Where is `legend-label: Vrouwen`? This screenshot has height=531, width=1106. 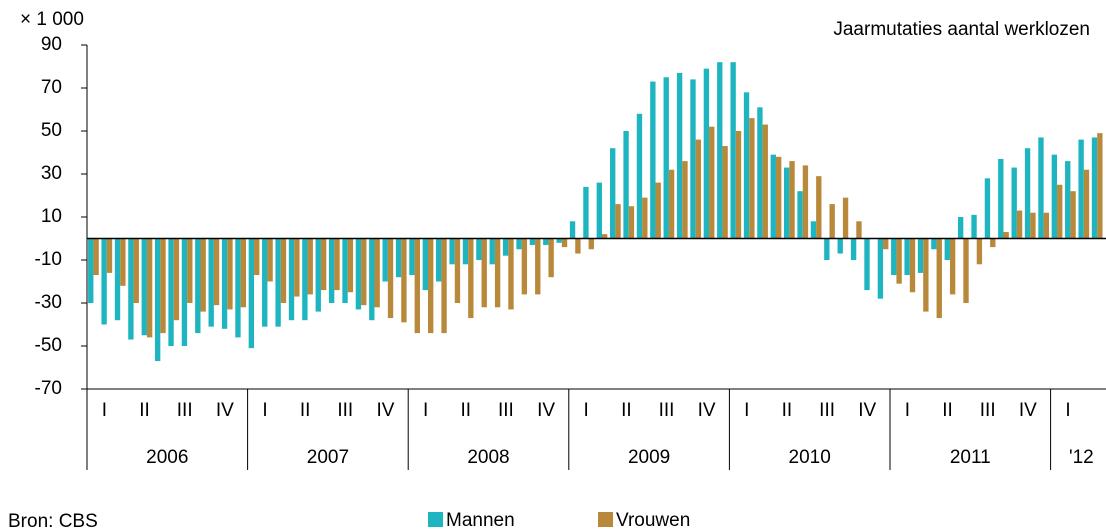 legend-label: Vrouwen is located at coordinates (653, 520).